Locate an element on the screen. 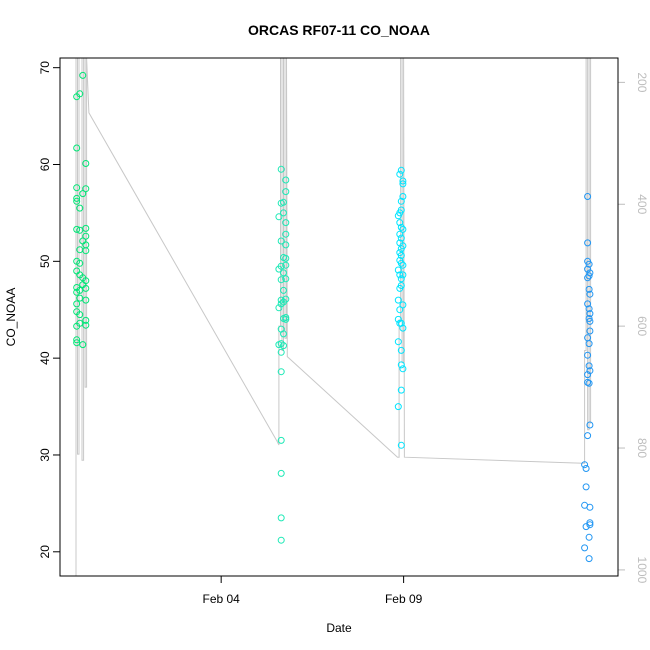 The image size is (650, 650). y-tick-label: 70 is located at coordinates (45, 68).